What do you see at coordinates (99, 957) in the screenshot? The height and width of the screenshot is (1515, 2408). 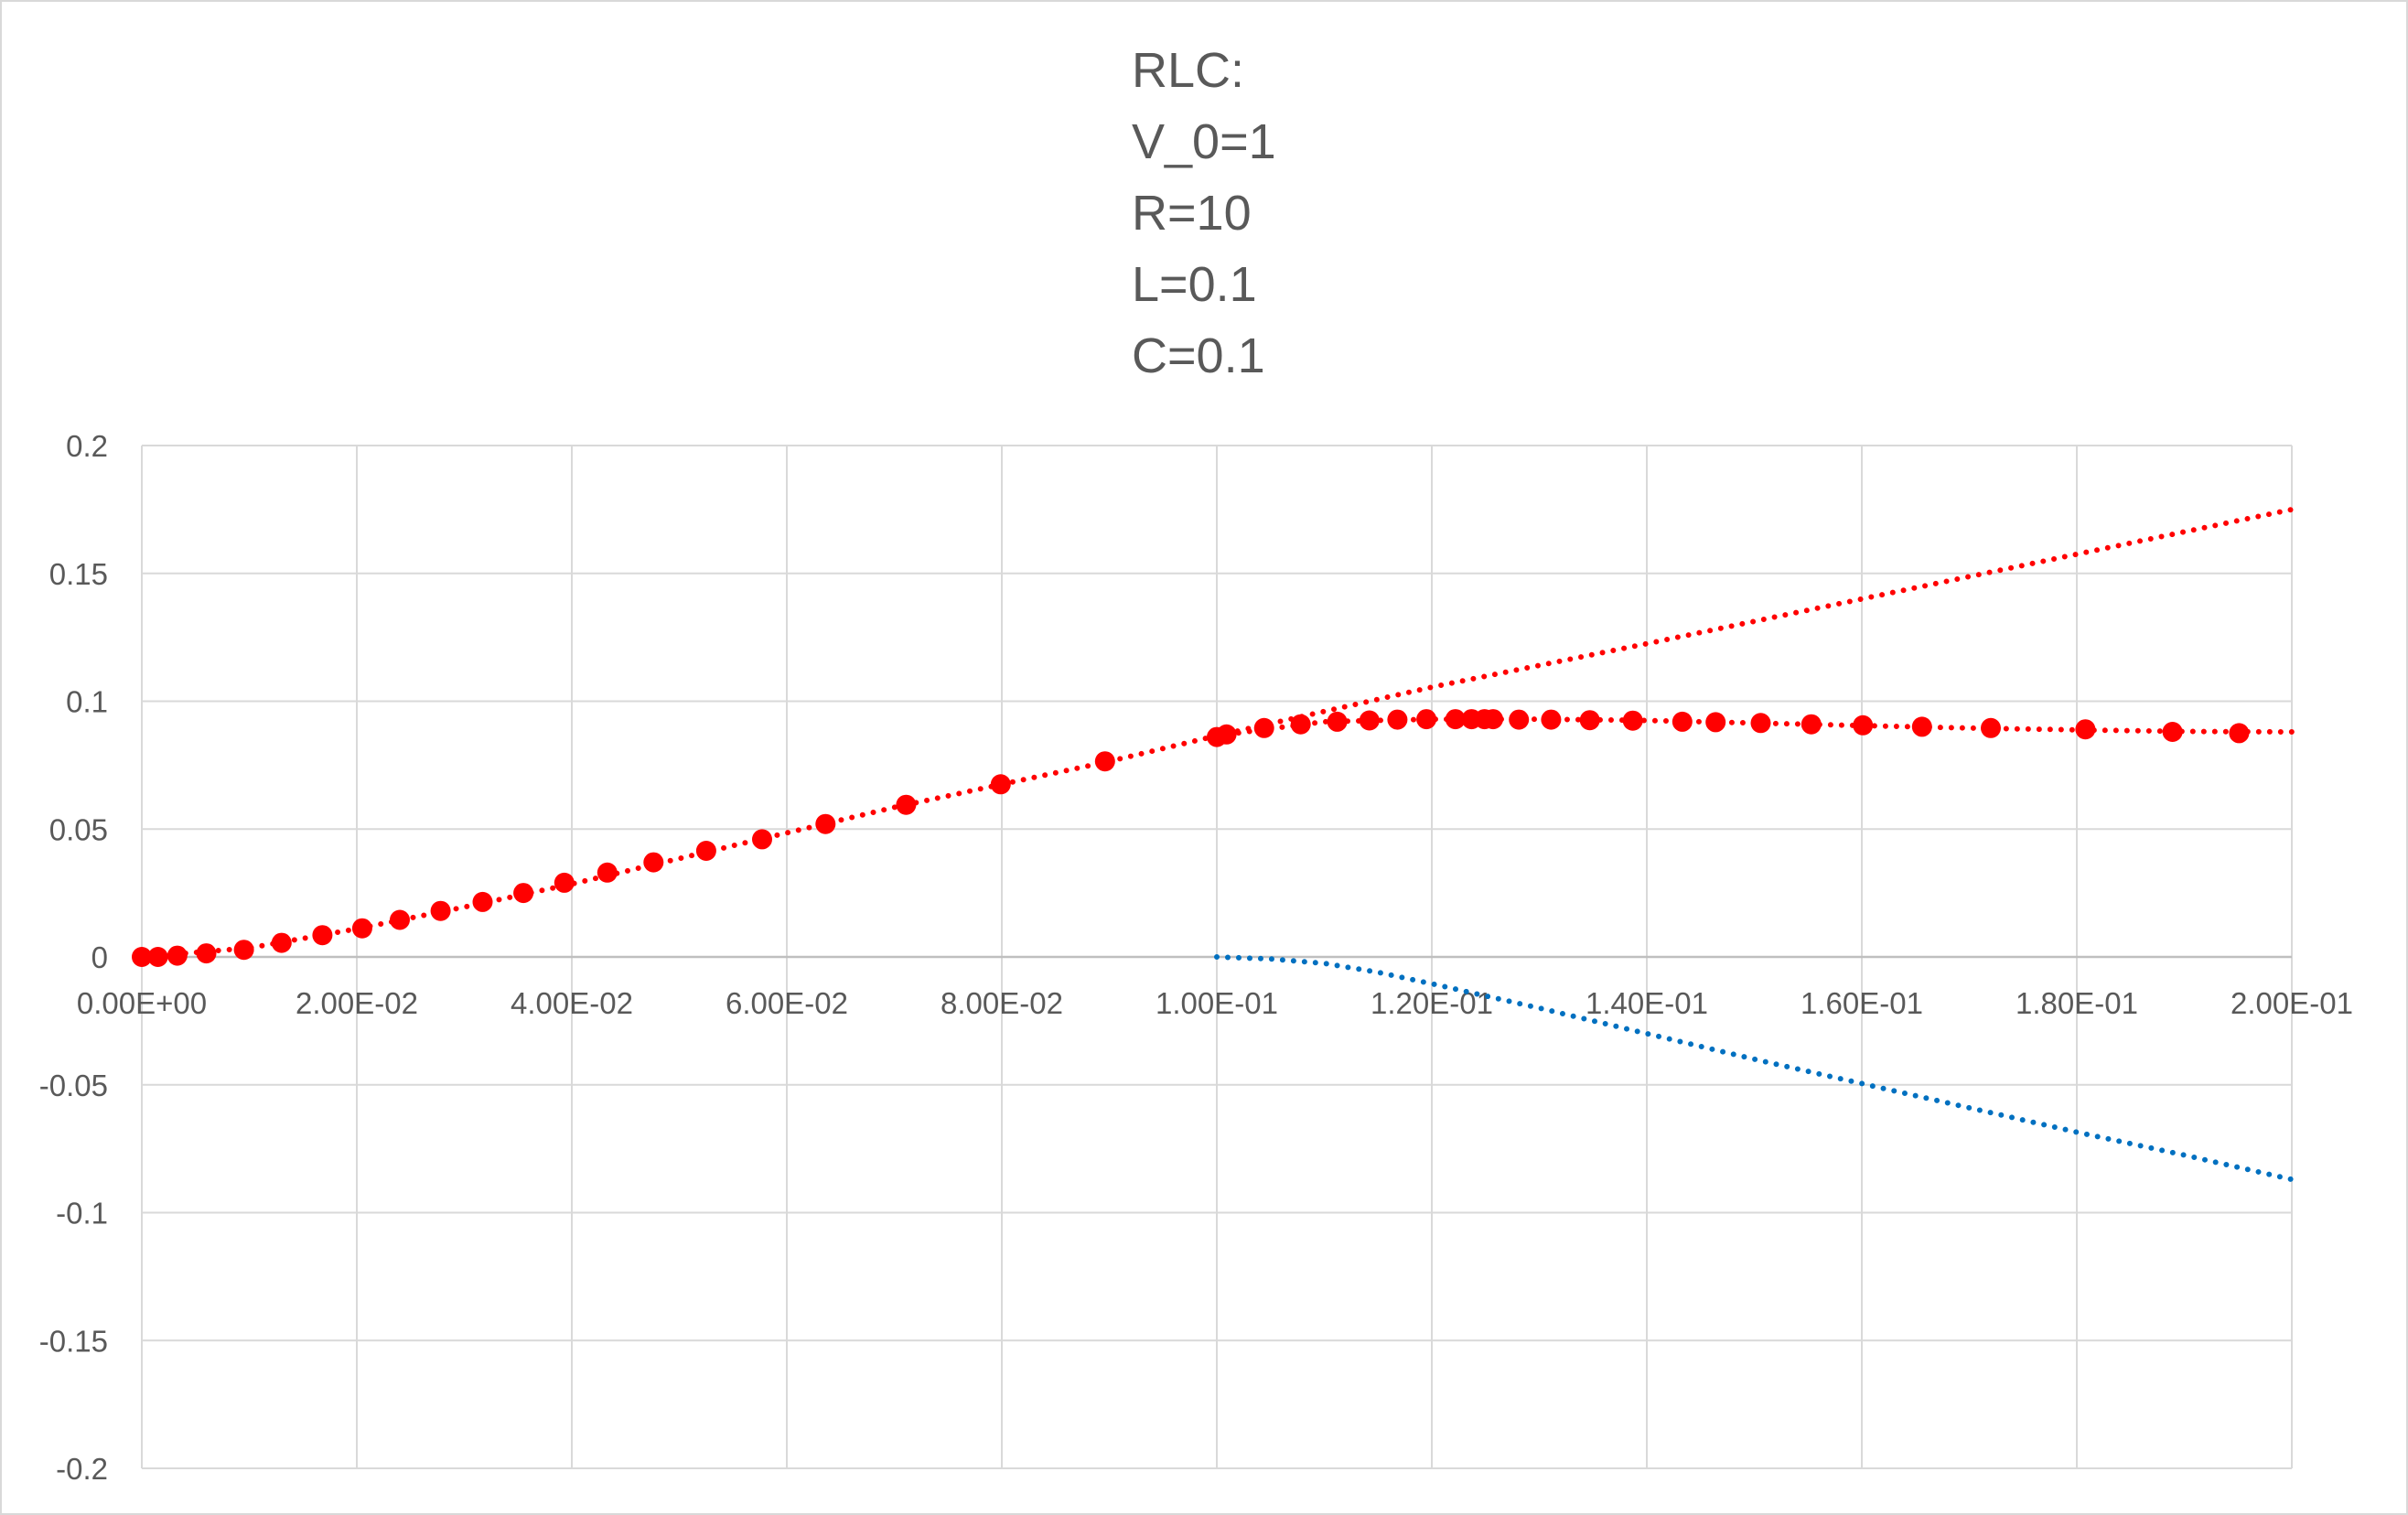 I see `y-tick-label-4: 0` at bounding box center [99, 957].